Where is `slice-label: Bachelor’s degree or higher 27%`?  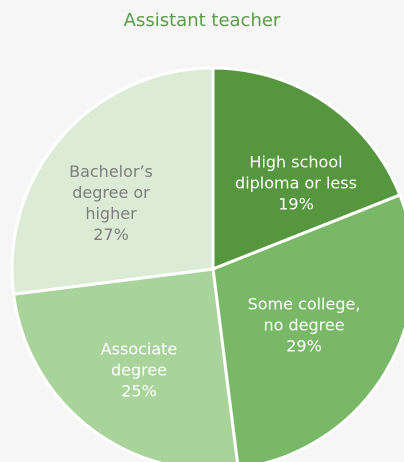 slice-label: Bachelor’s degree or higher 27% is located at coordinates (111, 203).